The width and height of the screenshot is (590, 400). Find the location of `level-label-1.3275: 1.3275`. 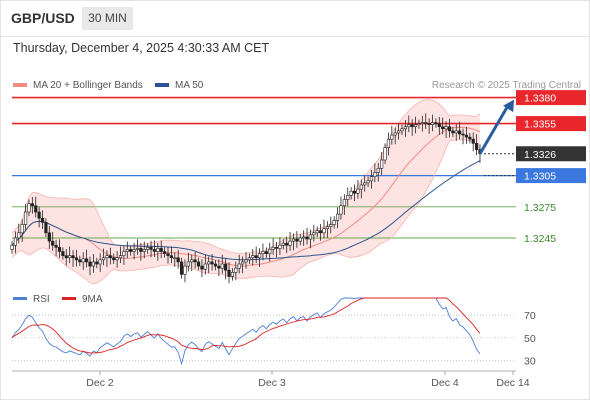

level-label-1.3275: 1.3275 is located at coordinates (540, 208).